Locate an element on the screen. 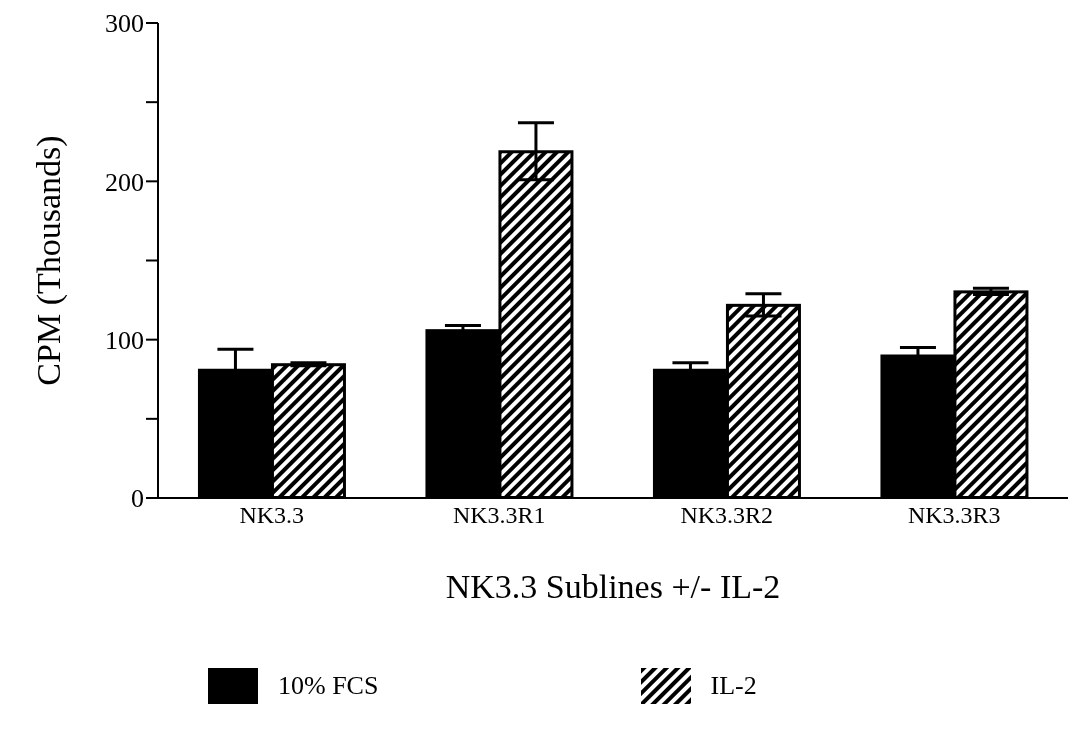 This screenshot has height=749, width=1081. x-tick-label: NK3.3 is located at coordinates (272, 515).